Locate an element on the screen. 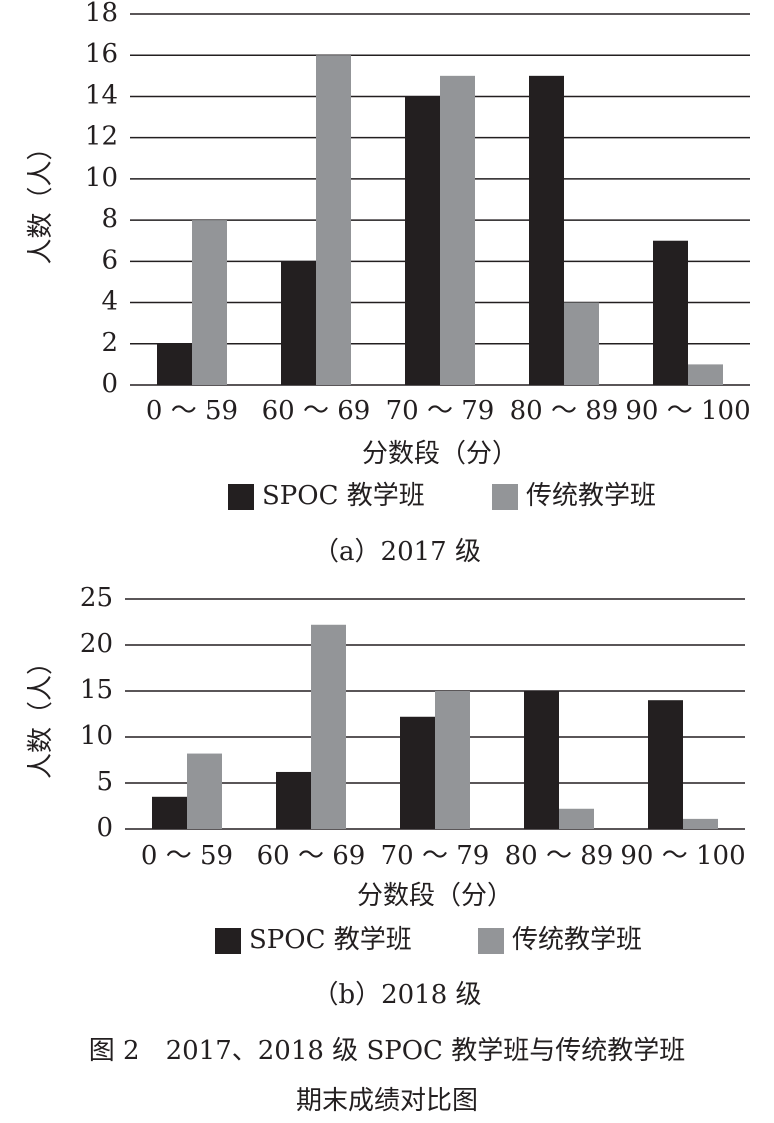 This screenshot has height=1123, width=774. y-tick-label: 25 is located at coordinates (96, 598).